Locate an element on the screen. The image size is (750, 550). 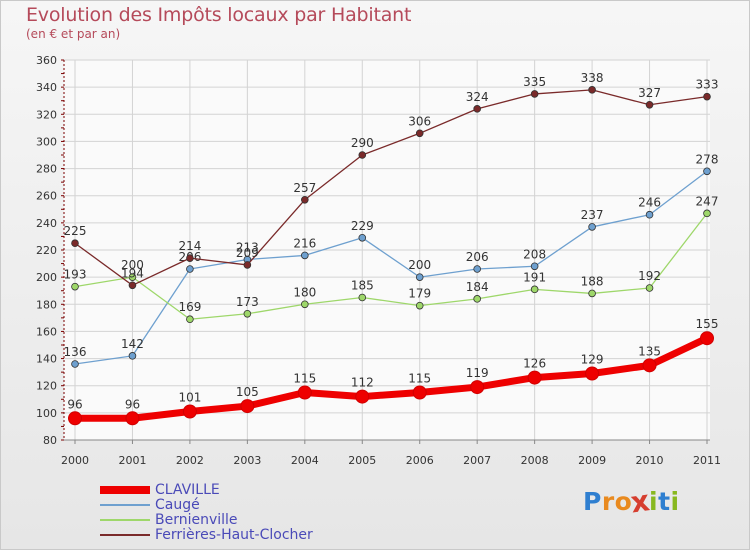
y-tick-label: 300 is located at coordinates (46, 141).